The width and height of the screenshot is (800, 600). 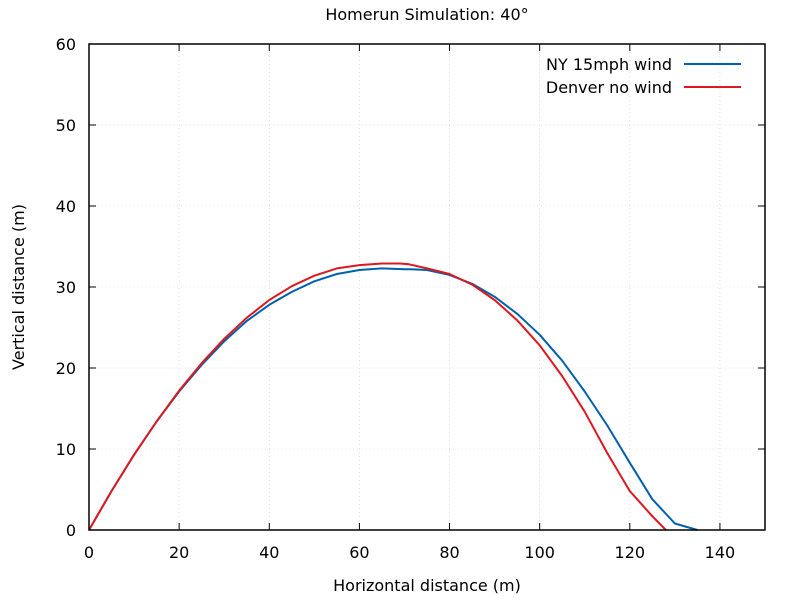 What do you see at coordinates (427, 585) in the screenshot?
I see `x-axis-title: Horizontal distance (m)` at bounding box center [427, 585].